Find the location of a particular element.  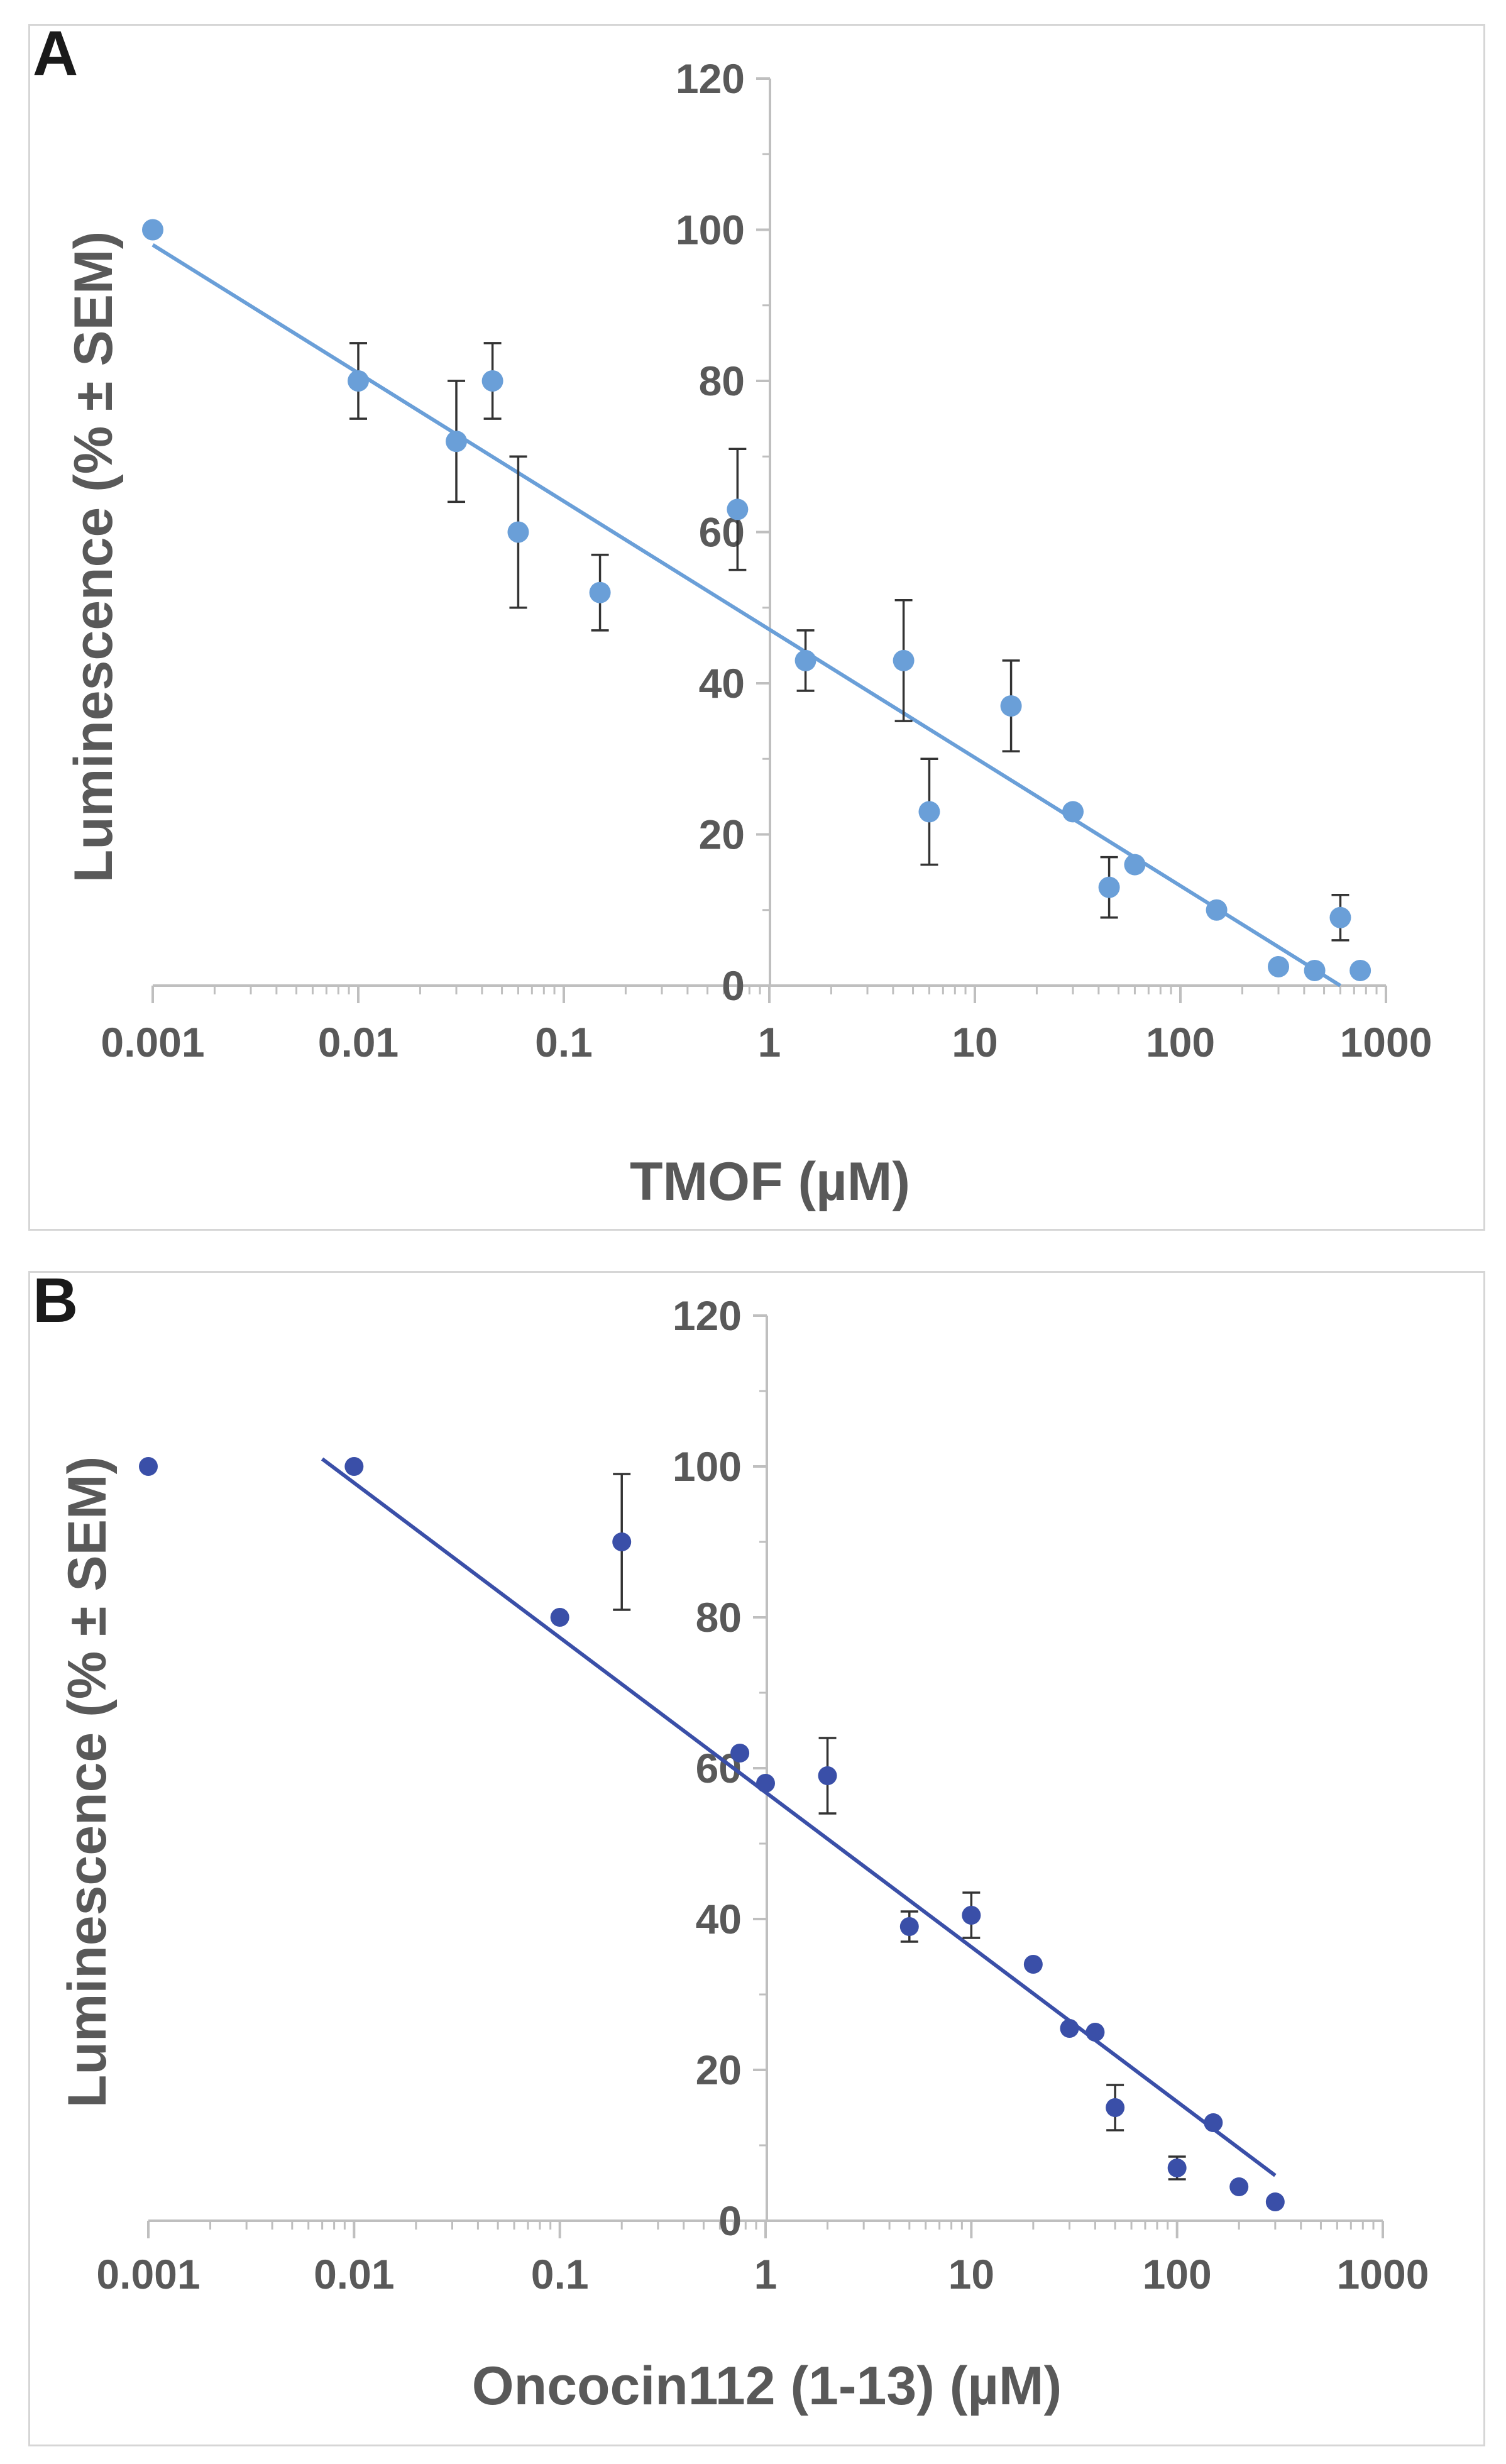

x-axis-title: Oncocin112 (1-13) (µM) is located at coordinates (767, 2386).